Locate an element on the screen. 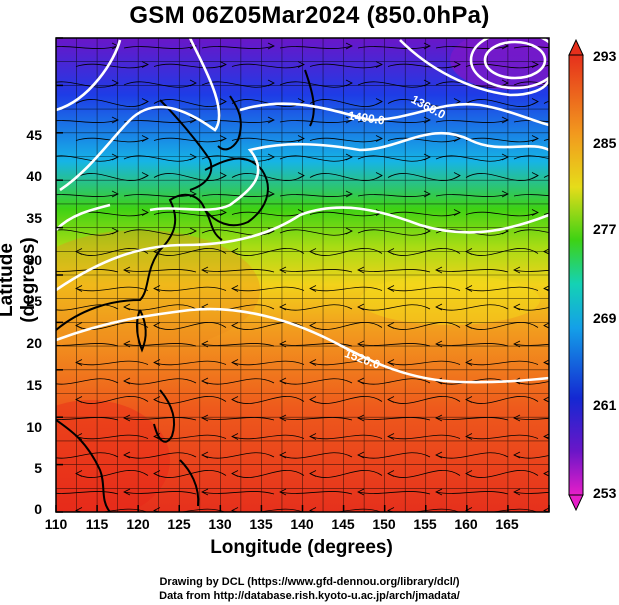 The image size is (619, 605). map-title: GSM 06Z05Mar2024 (850.0hPa) is located at coordinates (309, 15).